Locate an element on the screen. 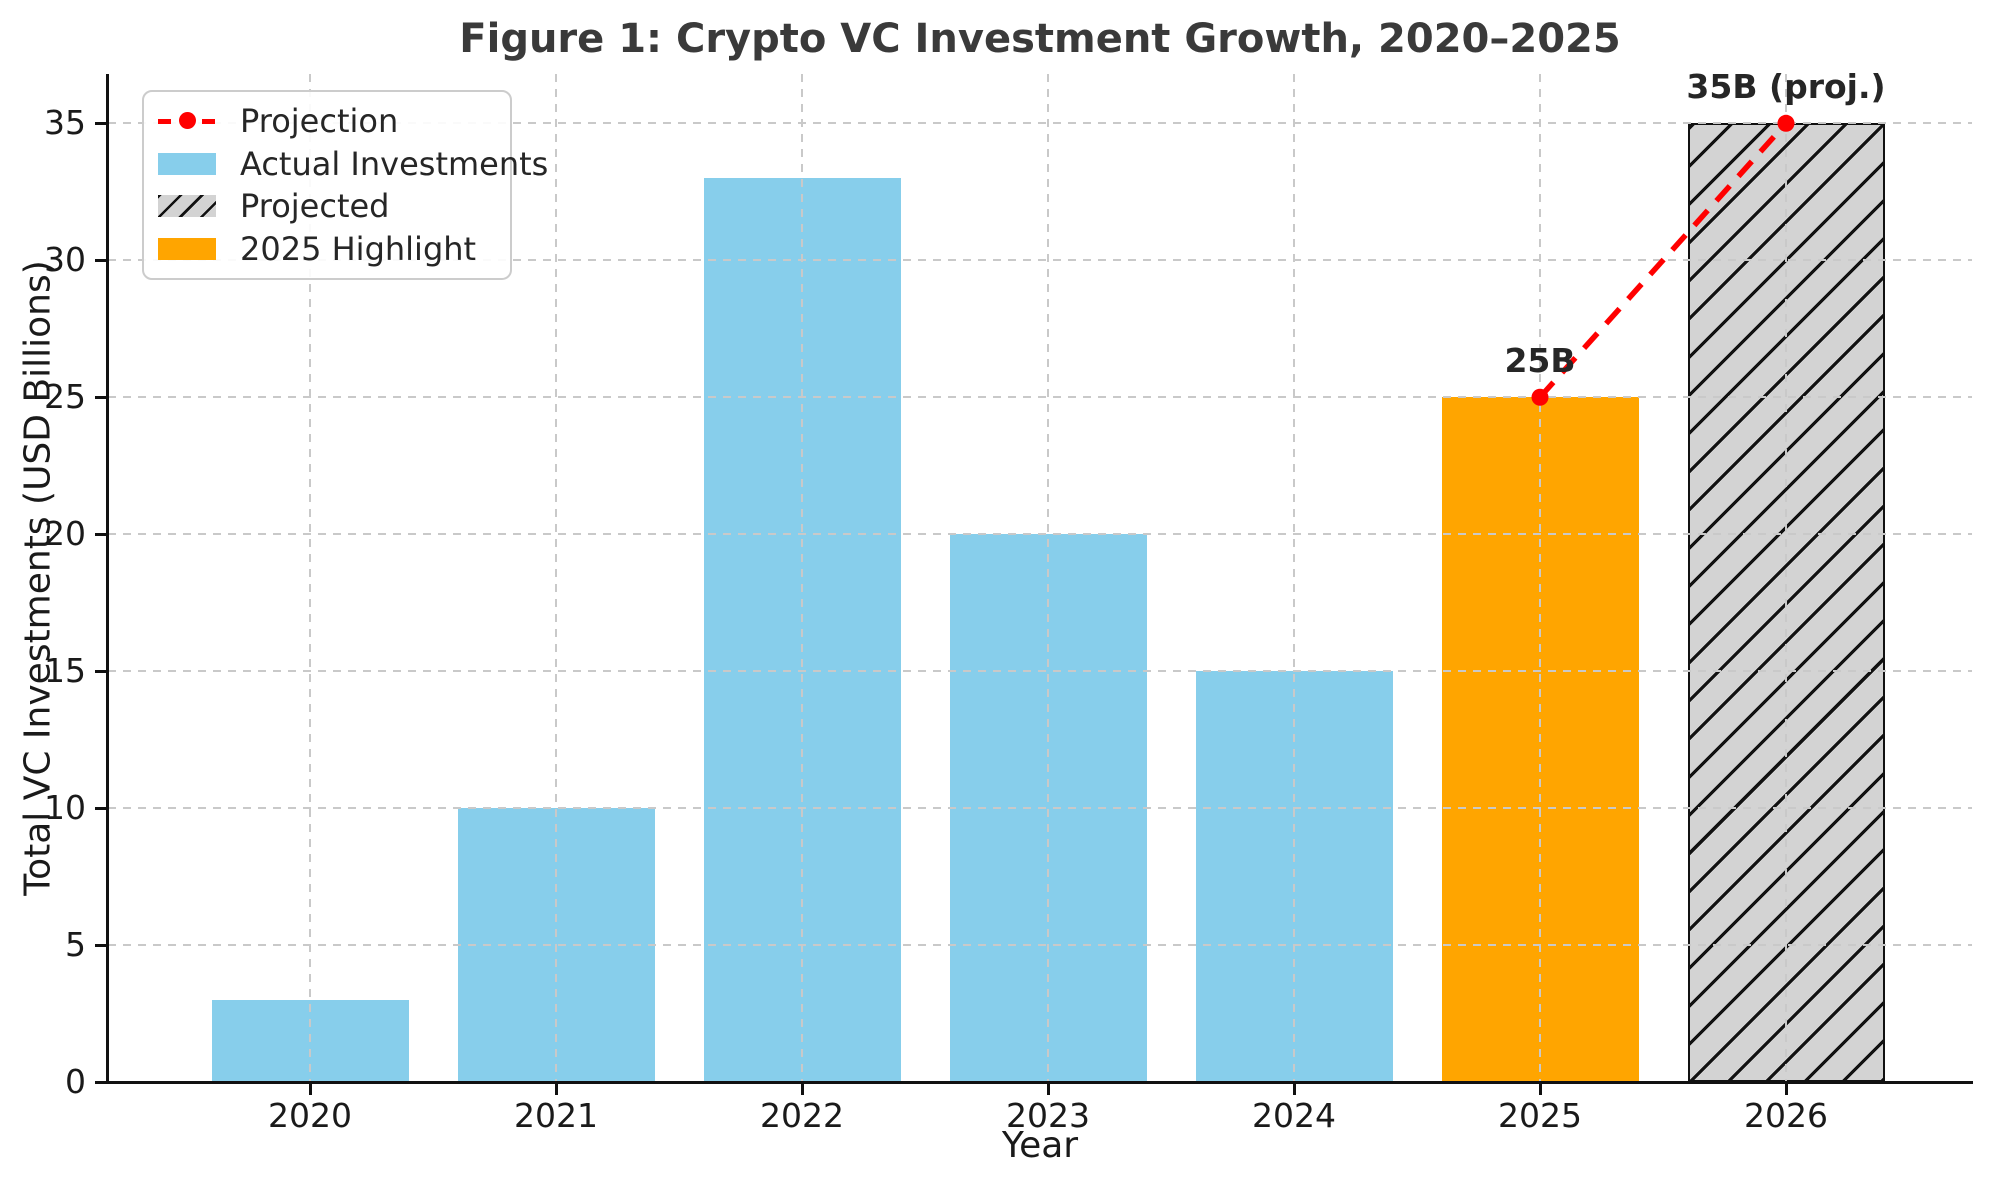 The image size is (2000, 1200). legend-swatch-dashed-line-marker is located at coordinates (187, 121).